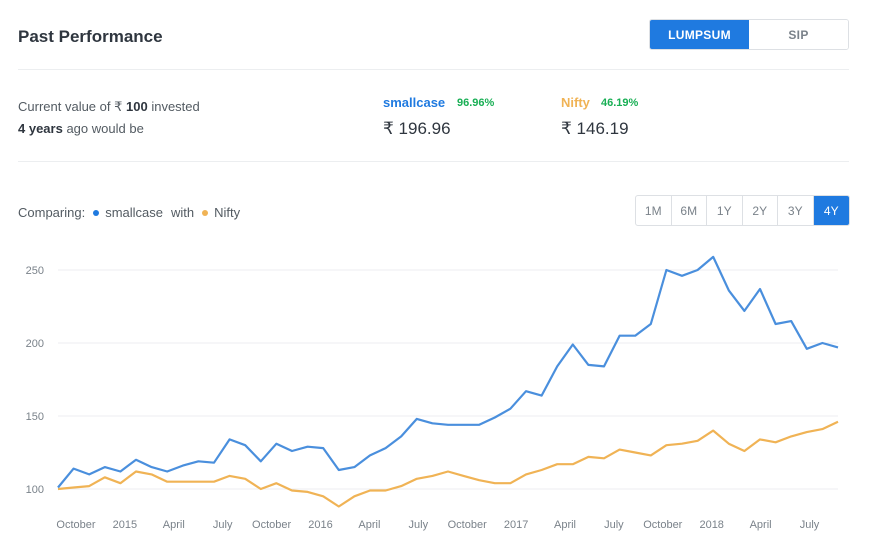 The height and width of the screenshot is (544, 875). I want to click on sip-tab: SIP, so click(798, 34).